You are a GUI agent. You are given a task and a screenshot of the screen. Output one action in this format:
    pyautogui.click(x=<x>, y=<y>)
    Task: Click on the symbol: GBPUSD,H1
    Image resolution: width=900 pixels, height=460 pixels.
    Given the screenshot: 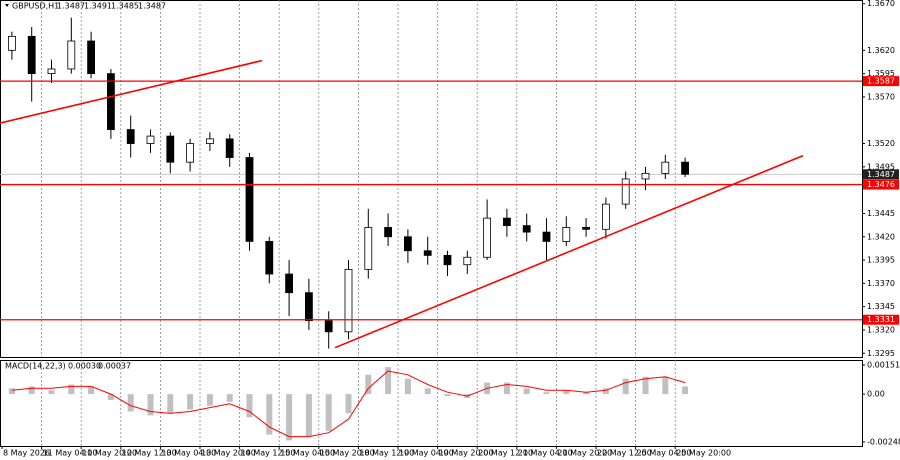 What is the action you would take?
    pyautogui.click(x=35, y=6)
    